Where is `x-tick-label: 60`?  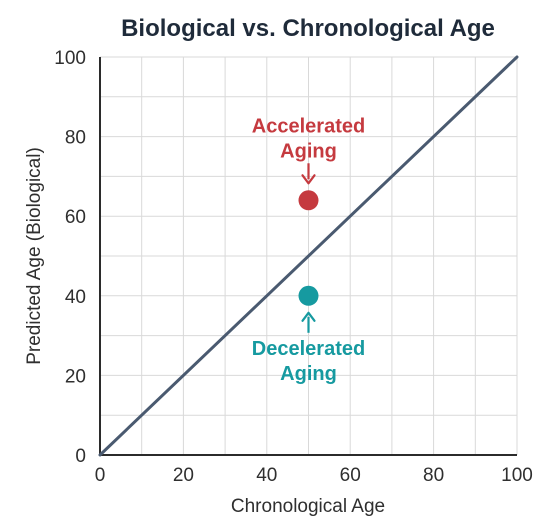
x-tick-label: 60 is located at coordinates (350, 475).